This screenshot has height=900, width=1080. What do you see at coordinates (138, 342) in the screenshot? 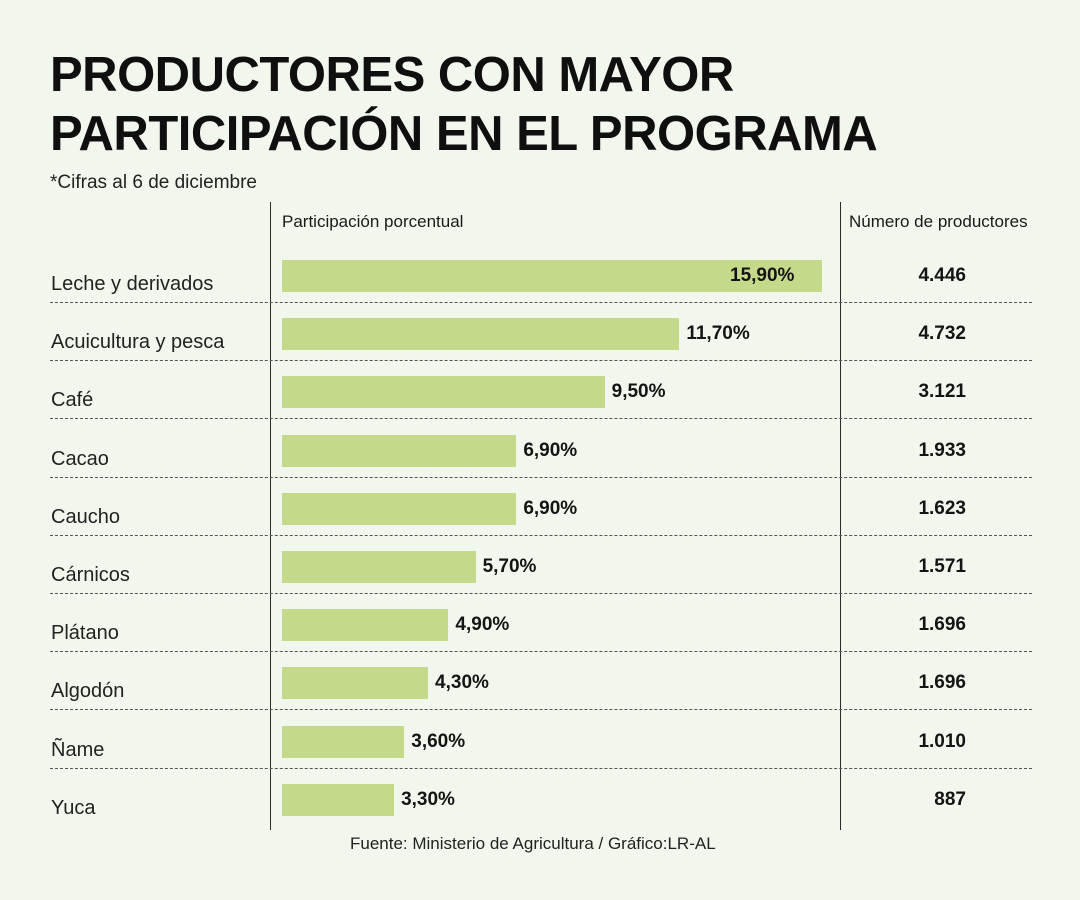
I see `category-label: Acuicultura y pesca` at bounding box center [138, 342].